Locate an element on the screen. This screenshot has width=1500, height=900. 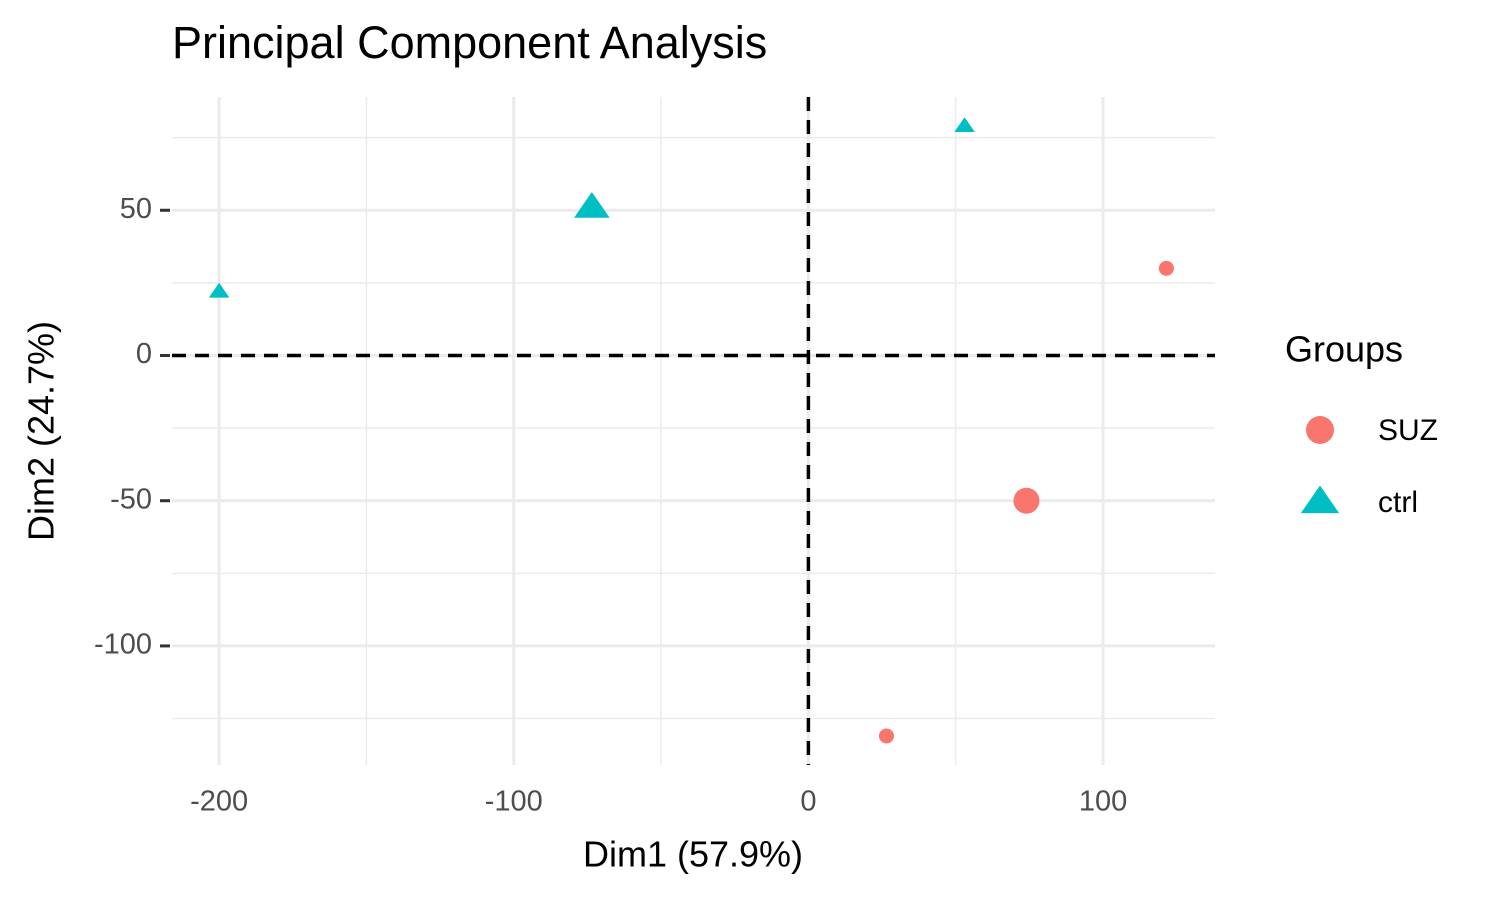
x-tick-label: 100 is located at coordinates (1103, 802).